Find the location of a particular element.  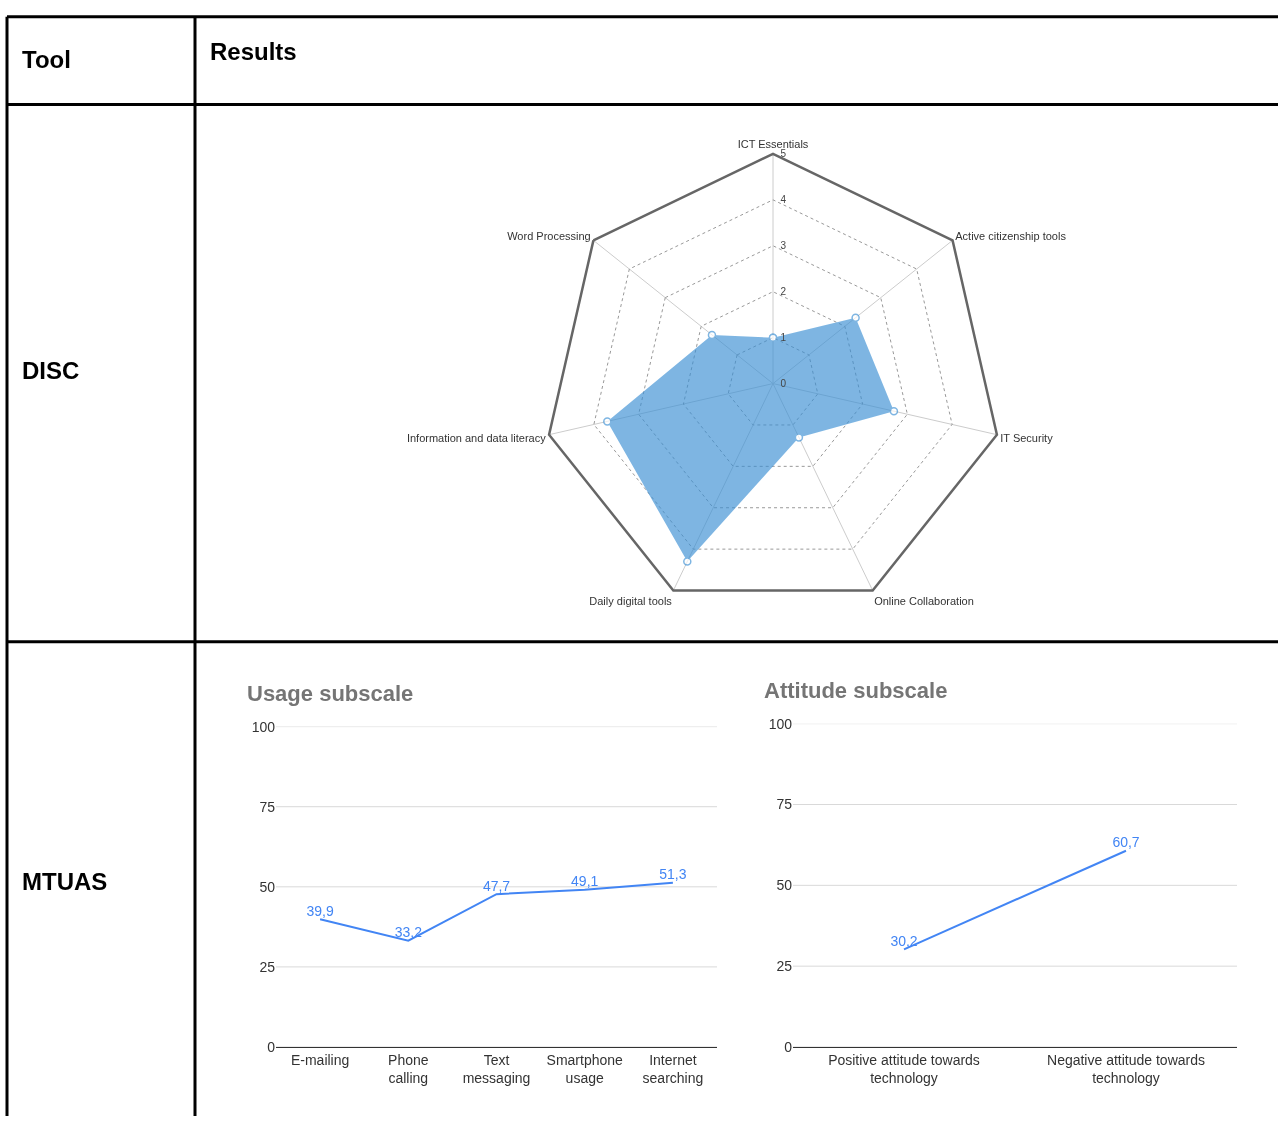

data-label: 33,2 is located at coordinates (408, 932).